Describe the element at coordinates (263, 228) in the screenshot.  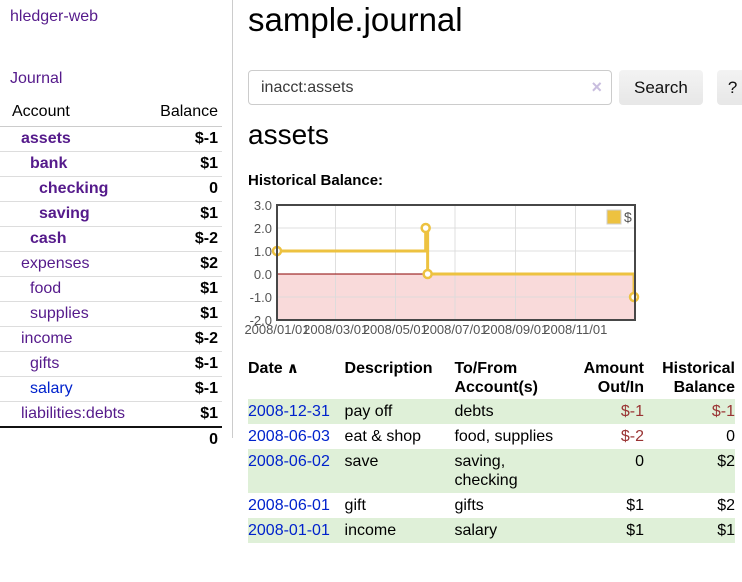
I see `y-axis-tick-label: 2.0` at that location.